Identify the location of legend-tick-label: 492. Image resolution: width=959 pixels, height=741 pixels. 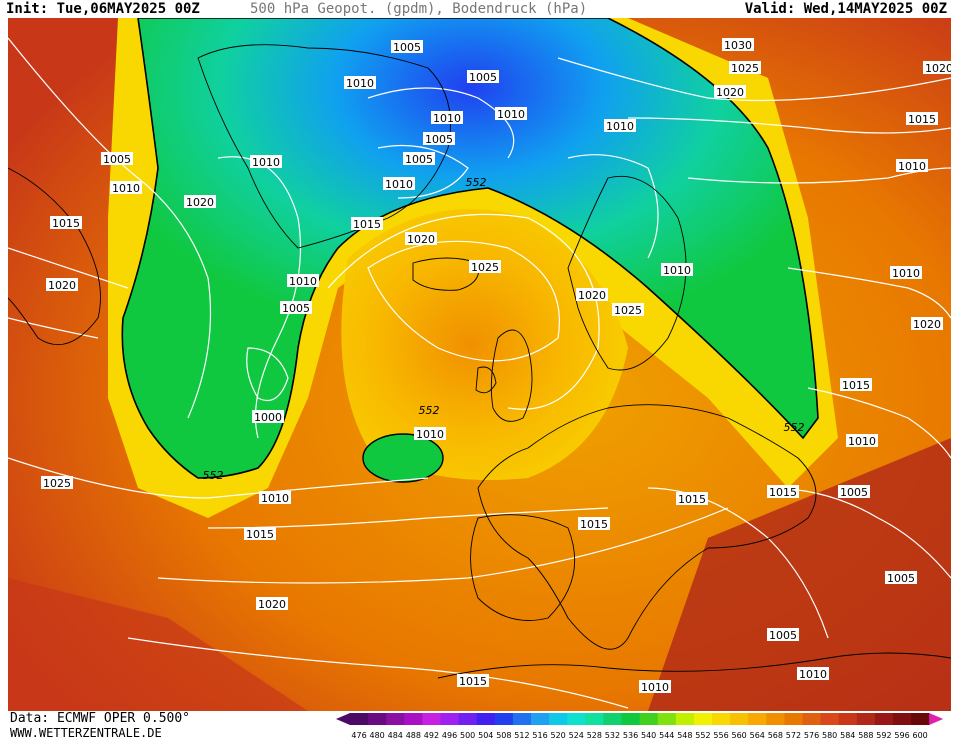
(431, 735).